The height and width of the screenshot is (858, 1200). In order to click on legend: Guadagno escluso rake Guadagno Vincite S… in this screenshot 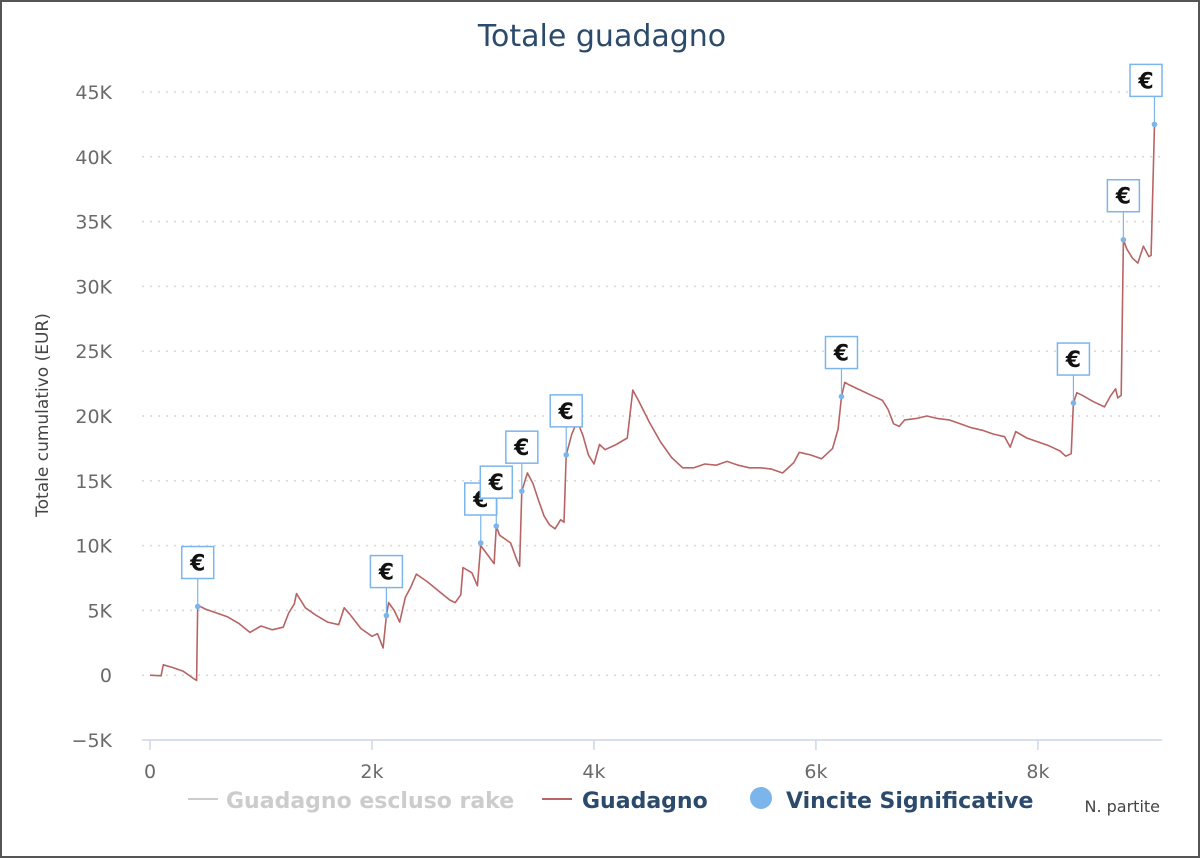, I will do `click(610, 800)`.